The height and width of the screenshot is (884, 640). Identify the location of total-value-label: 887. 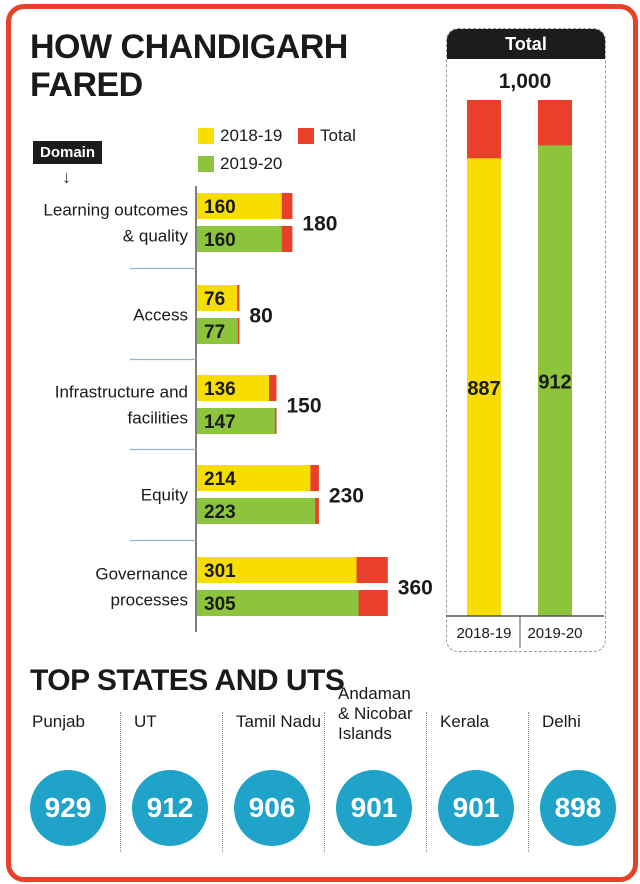
(483, 389).